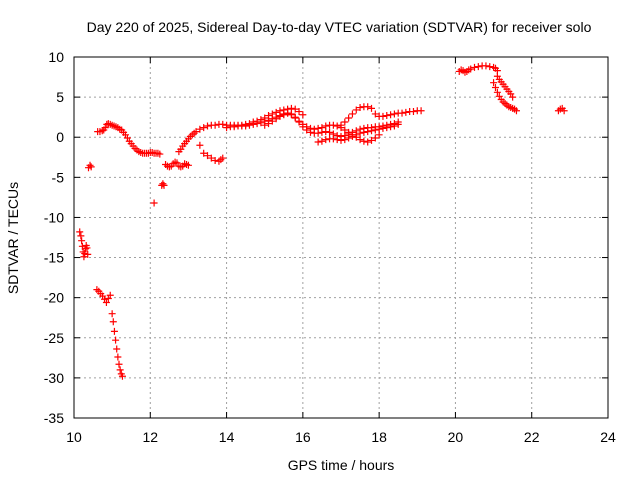  What do you see at coordinates (103, 296) in the screenshot?
I see `series-seg3` at bounding box center [103, 296].